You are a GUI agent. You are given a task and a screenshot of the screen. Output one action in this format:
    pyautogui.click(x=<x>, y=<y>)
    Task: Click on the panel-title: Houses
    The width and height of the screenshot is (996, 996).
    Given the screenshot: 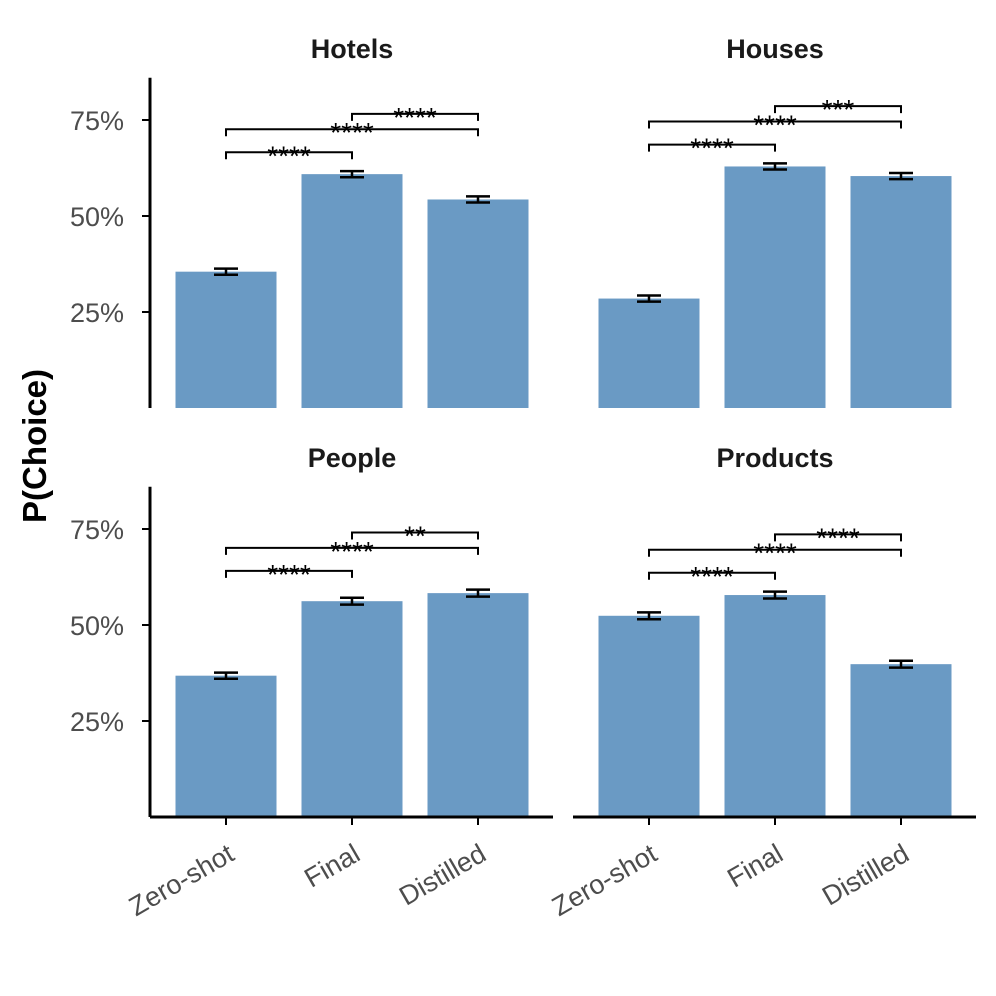 What is the action you would take?
    pyautogui.click(x=775, y=49)
    